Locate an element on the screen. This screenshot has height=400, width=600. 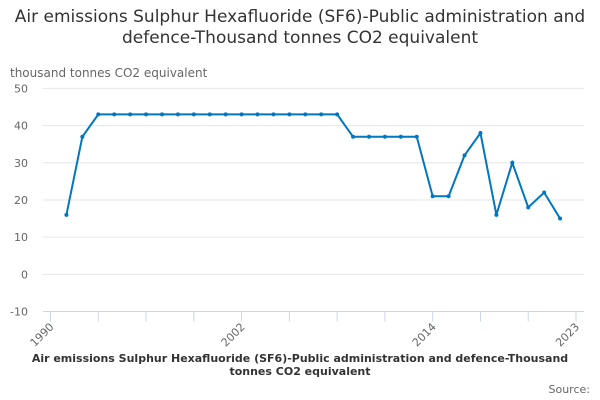
x-tick-label: 2014 is located at coordinates (424, 334).